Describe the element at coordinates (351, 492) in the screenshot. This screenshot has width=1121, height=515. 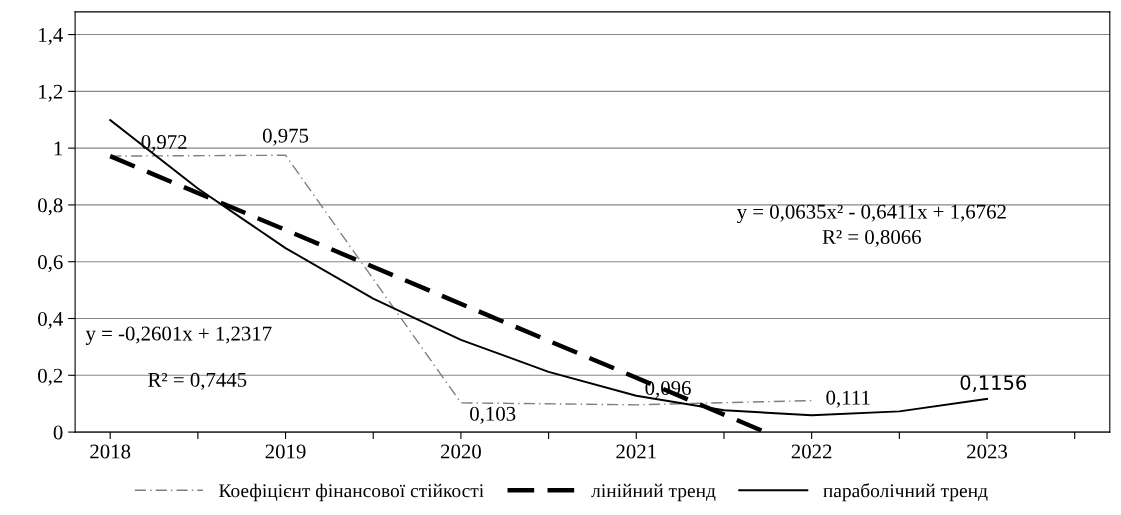
I see `legend-label: Коефіцієнт фінансової стійкості` at that location.